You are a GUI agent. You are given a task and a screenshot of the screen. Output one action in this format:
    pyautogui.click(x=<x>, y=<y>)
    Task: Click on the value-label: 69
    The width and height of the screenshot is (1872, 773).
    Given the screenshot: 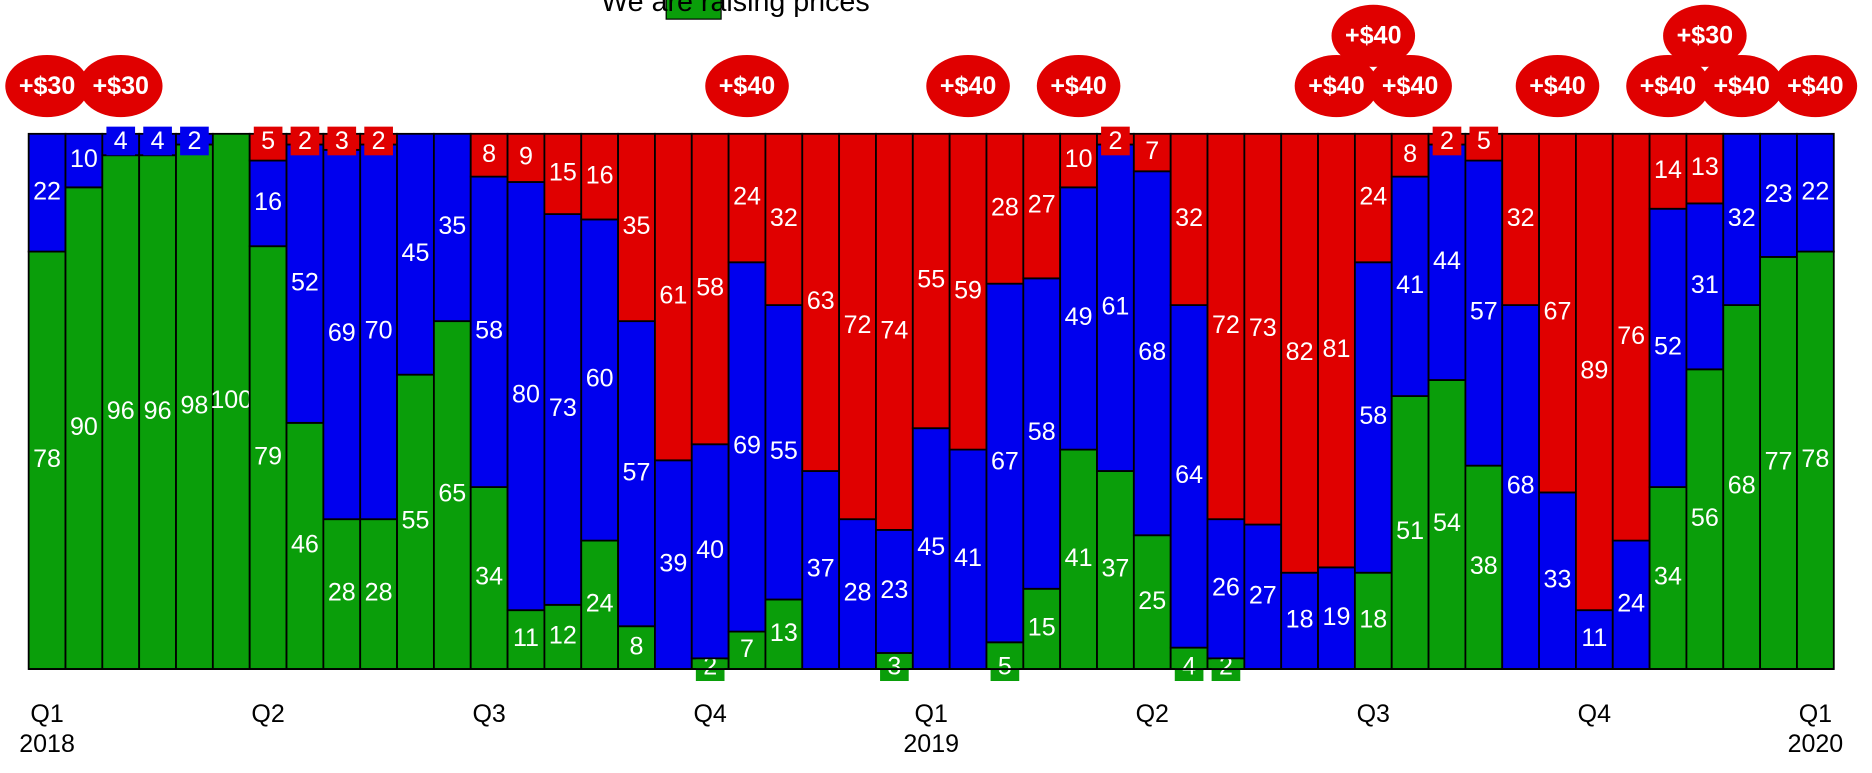 What is the action you would take?
    pyautogui.click(x=747, y=446)
    